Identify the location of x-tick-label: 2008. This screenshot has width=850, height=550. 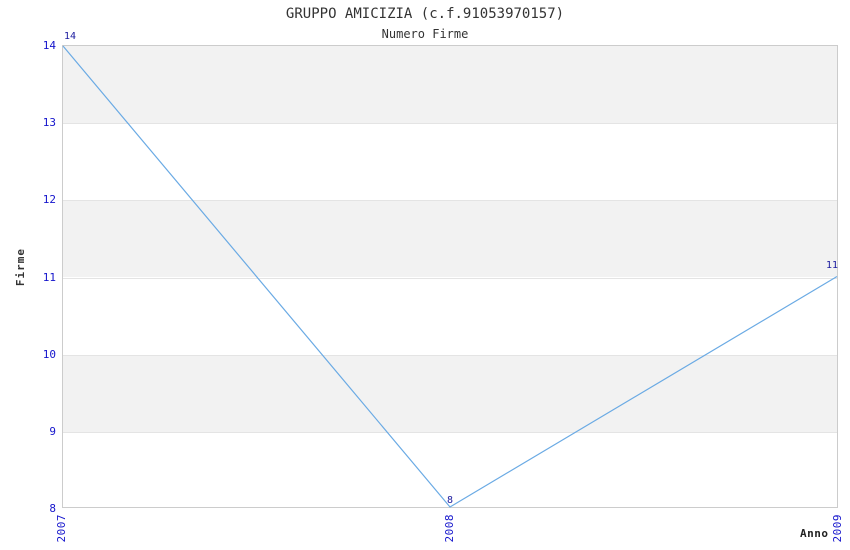
(449, 528).